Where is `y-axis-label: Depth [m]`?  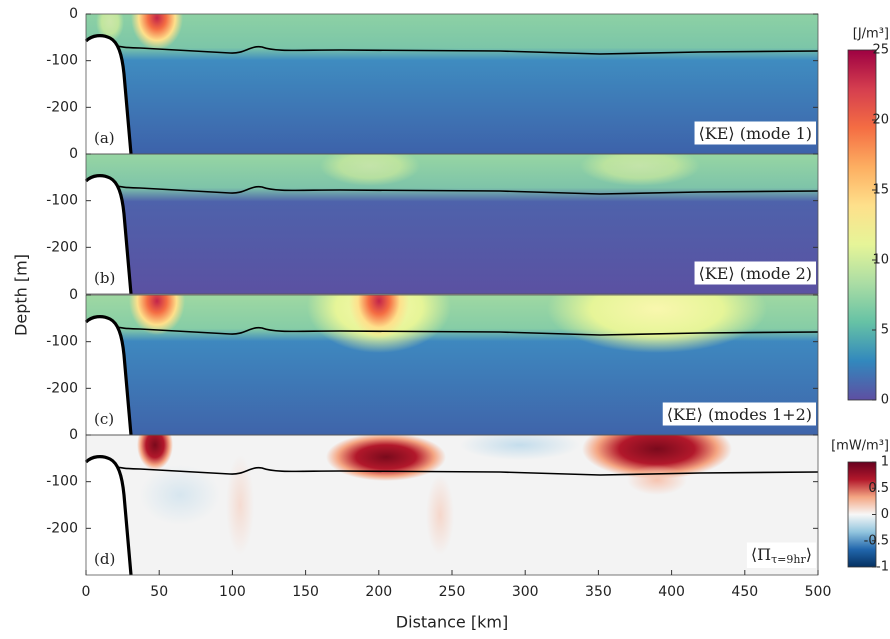 y-axis-label: Depth [m] is located at coordinates (21, 295).